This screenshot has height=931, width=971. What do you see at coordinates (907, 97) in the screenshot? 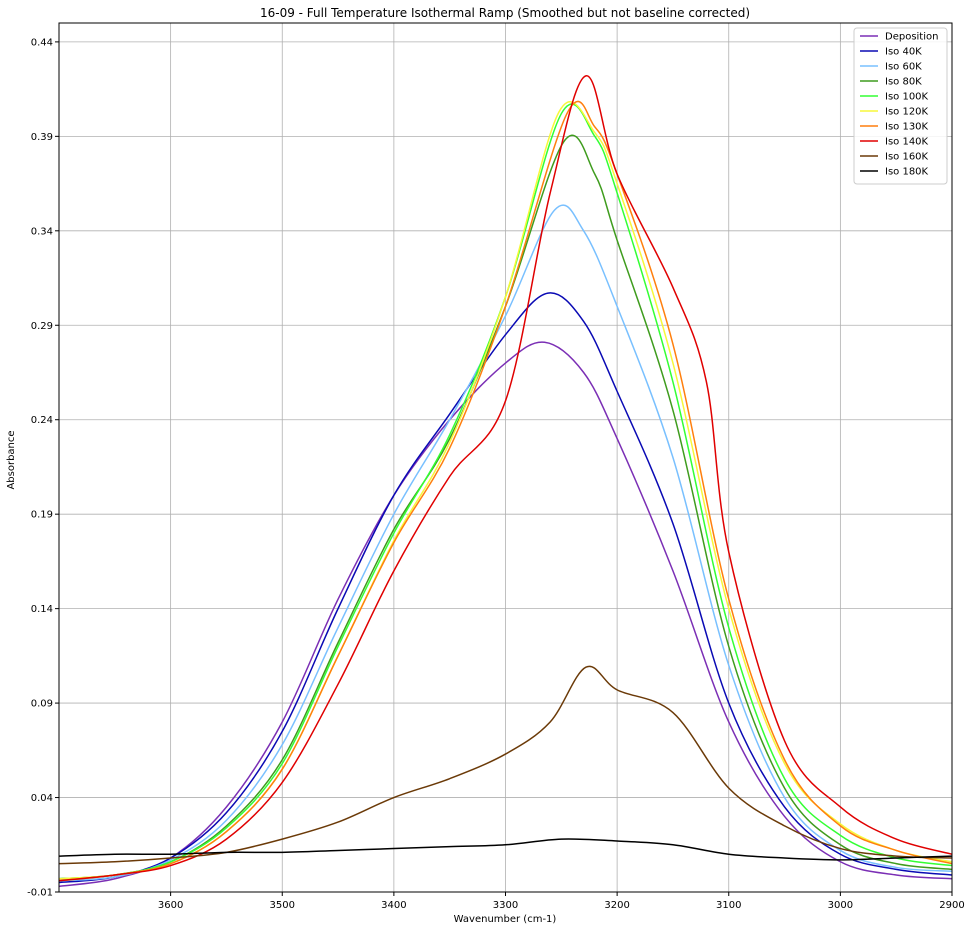
I see `legend-label: Iso 100K` at bounding box center [907, 97].